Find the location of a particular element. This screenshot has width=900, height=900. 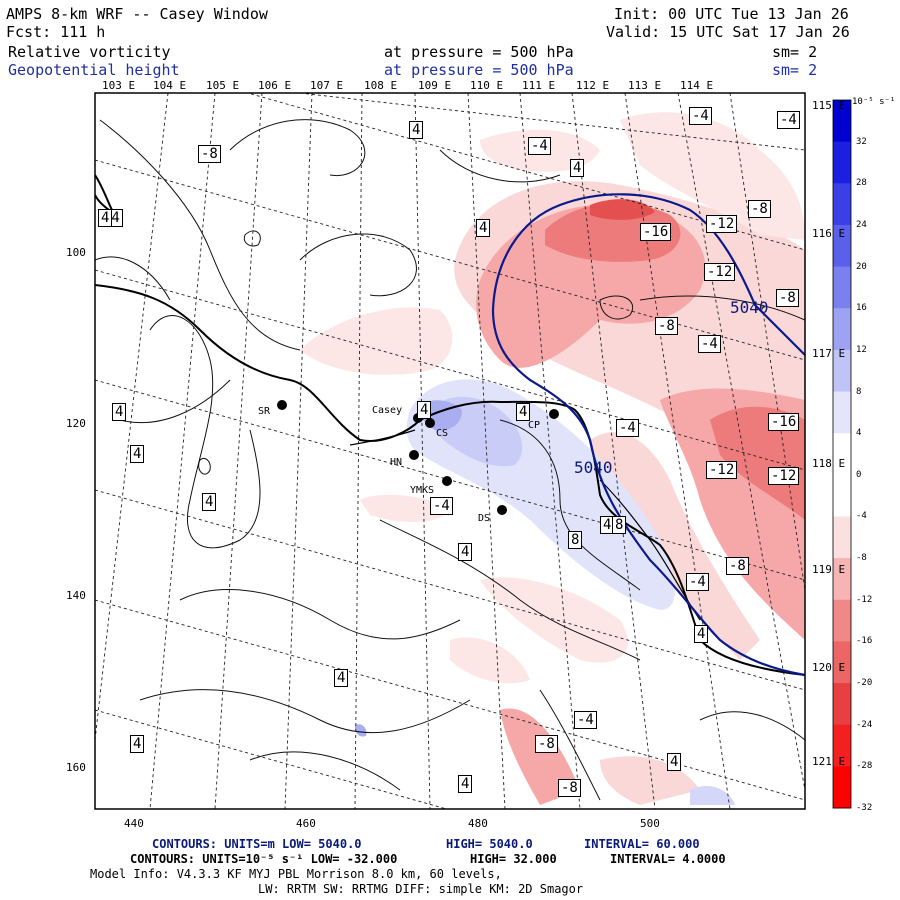

footer-vorticity-contours: CONTOURS: UNITS=10⁻⁵ s⁻¹ LOW= -32.000 is located at coordinates (264, 859).